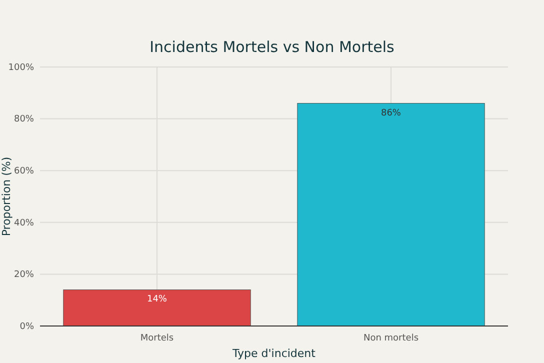  Describe the element at coordinates (27, 327) in the screenshot. I see `y-tick-label: 0%` at that location.